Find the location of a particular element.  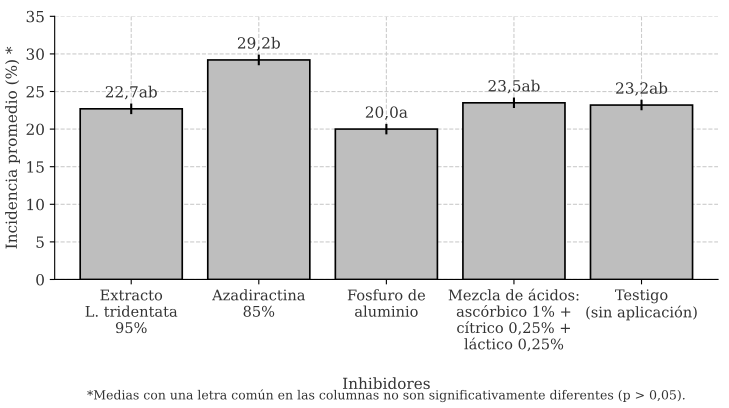

y-axis-title: Incidencia promedio (%) * is located at coordinates (12, 147).